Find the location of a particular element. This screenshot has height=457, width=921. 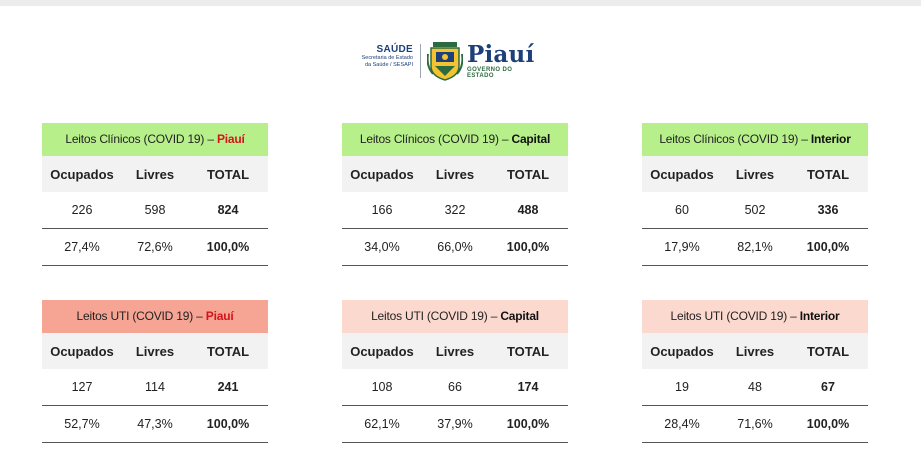

table-row-percents: 17,9% 82,1% 100,0% is located at coordinates (755, 247).